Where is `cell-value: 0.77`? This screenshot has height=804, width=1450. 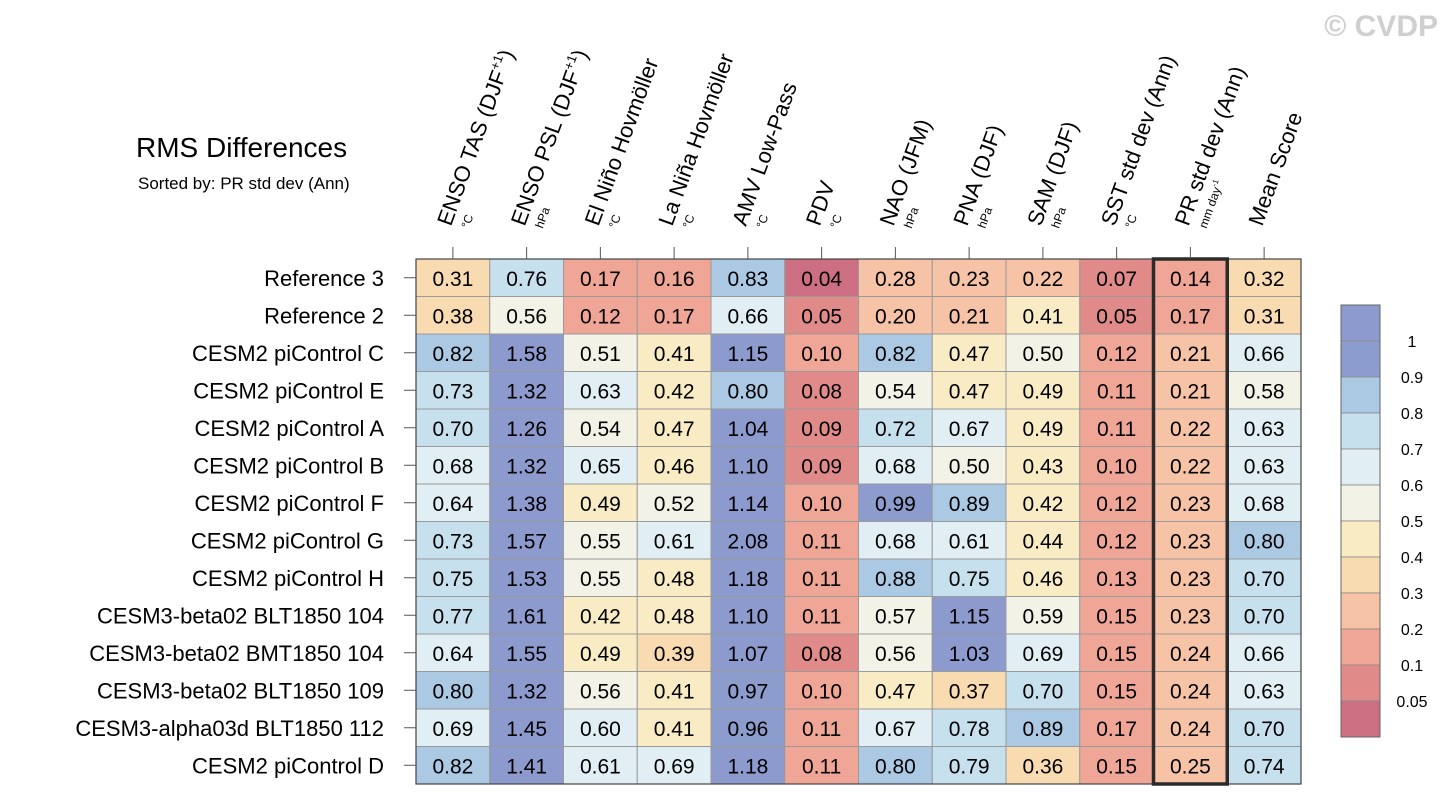
cell-value: 0.77 is located at coordinates (452, 616).